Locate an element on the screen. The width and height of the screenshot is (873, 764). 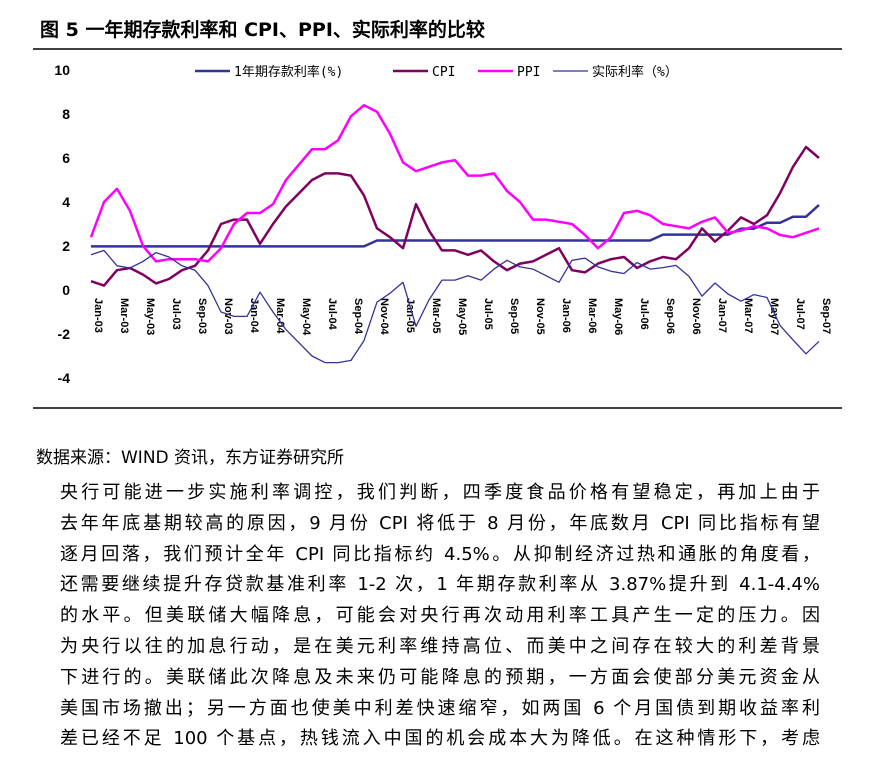
paragraph-line: 为央行以往的加息行动，是在美元利率维持高位、而美中之间存在较大的利差背景 is located at coordinates (440, 646).